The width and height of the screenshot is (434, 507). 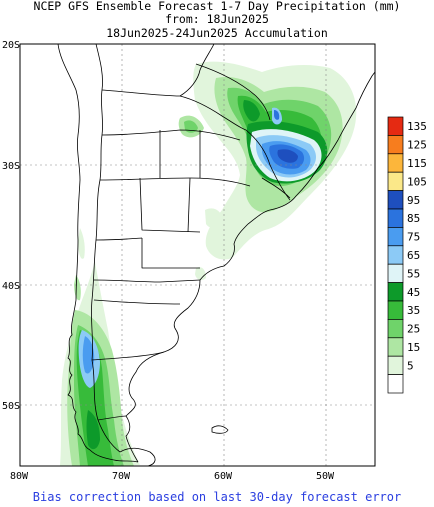 What do you see at coordinates (413, 292) in the screenshot?
I see `legend-label: 45` at bounding box center [413, 292].